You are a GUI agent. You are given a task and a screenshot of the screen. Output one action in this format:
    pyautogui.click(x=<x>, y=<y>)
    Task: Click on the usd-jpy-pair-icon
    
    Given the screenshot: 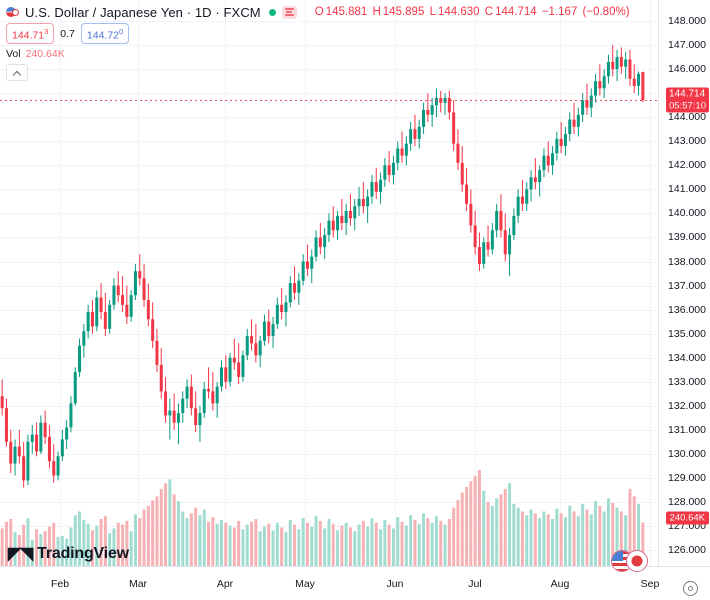 What is the action you would take?
    pyautogui.click(x=12, y=12)
    